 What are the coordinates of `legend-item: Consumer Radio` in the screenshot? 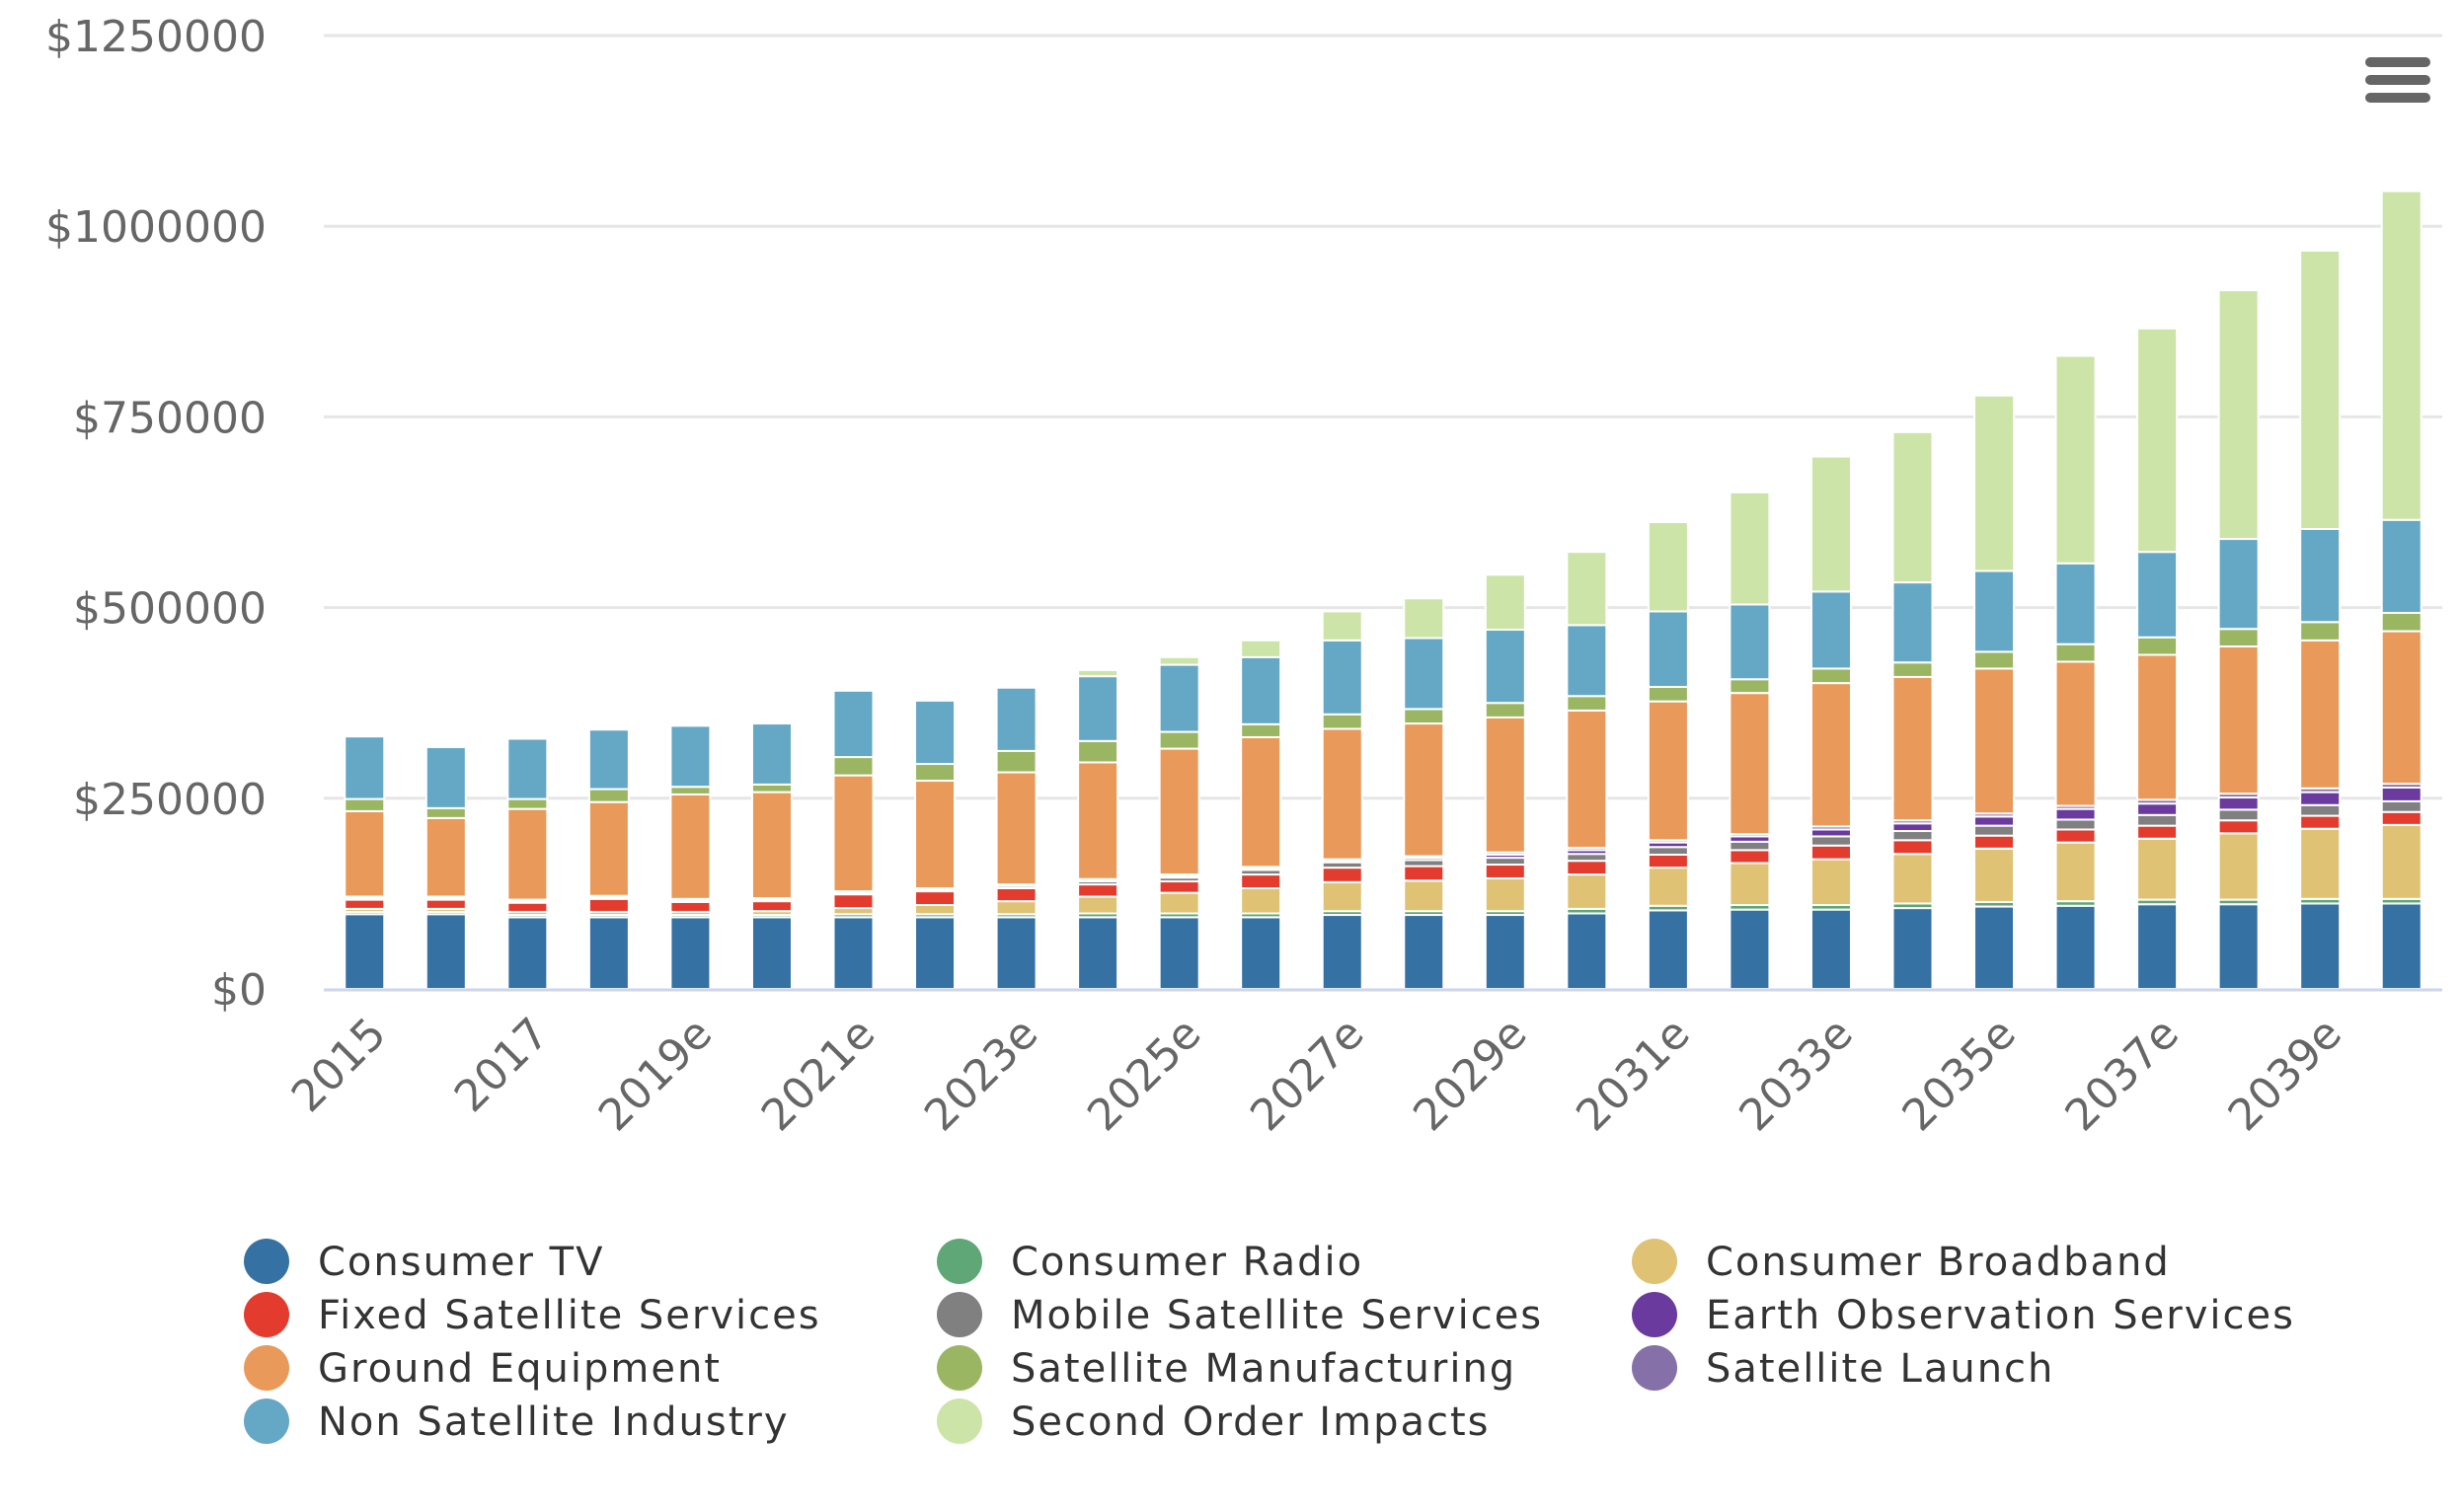 It's located at (1150, 1262).